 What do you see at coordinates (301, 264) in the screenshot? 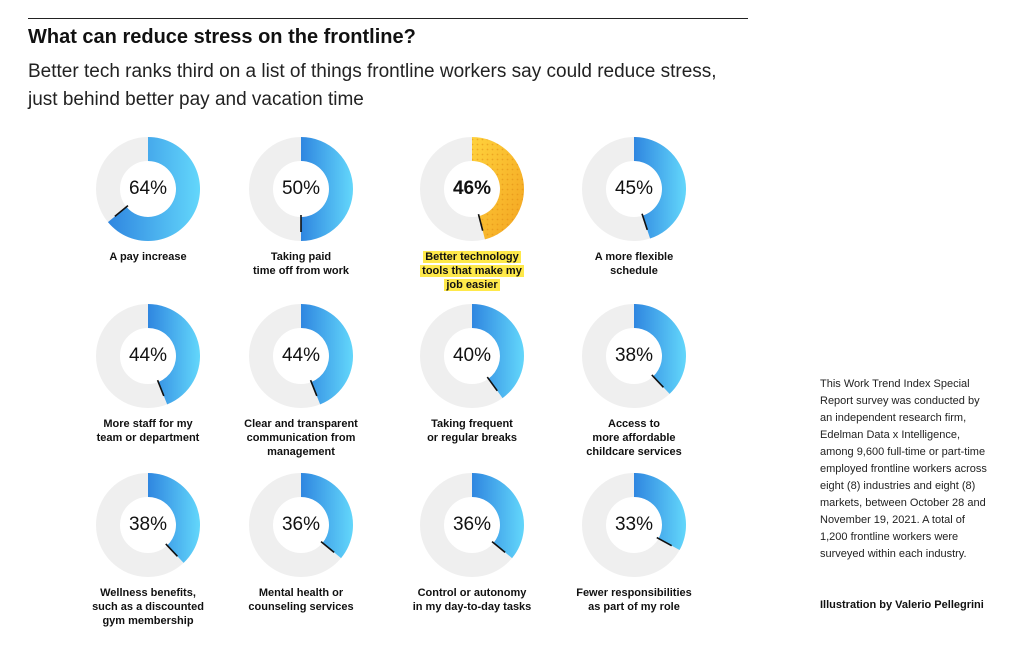
I see `donut-caption: Taking paid time off from work` at bounding box center [301, 264].